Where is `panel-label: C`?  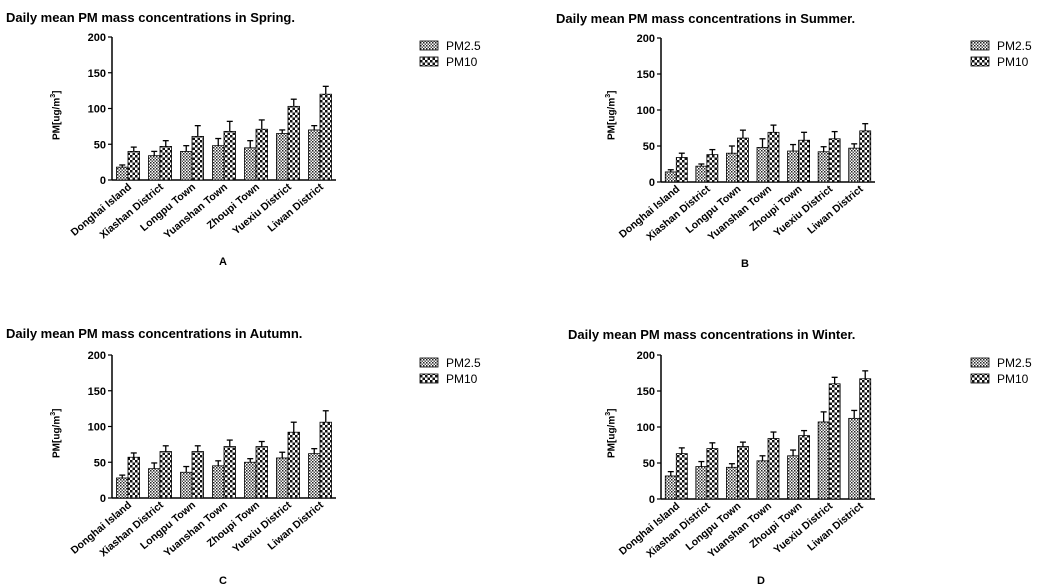
panel-label: C is located at coordinates (223, 581).